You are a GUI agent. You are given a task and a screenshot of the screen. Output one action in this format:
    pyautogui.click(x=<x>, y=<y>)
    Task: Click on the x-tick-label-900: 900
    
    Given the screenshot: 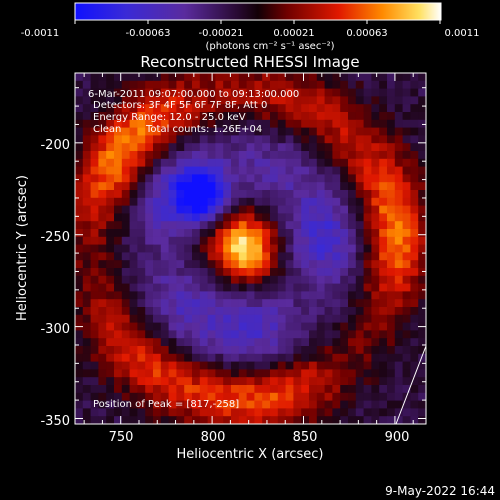 What is the action you would take?
    pyautogui.click(x=397, y=437)
    